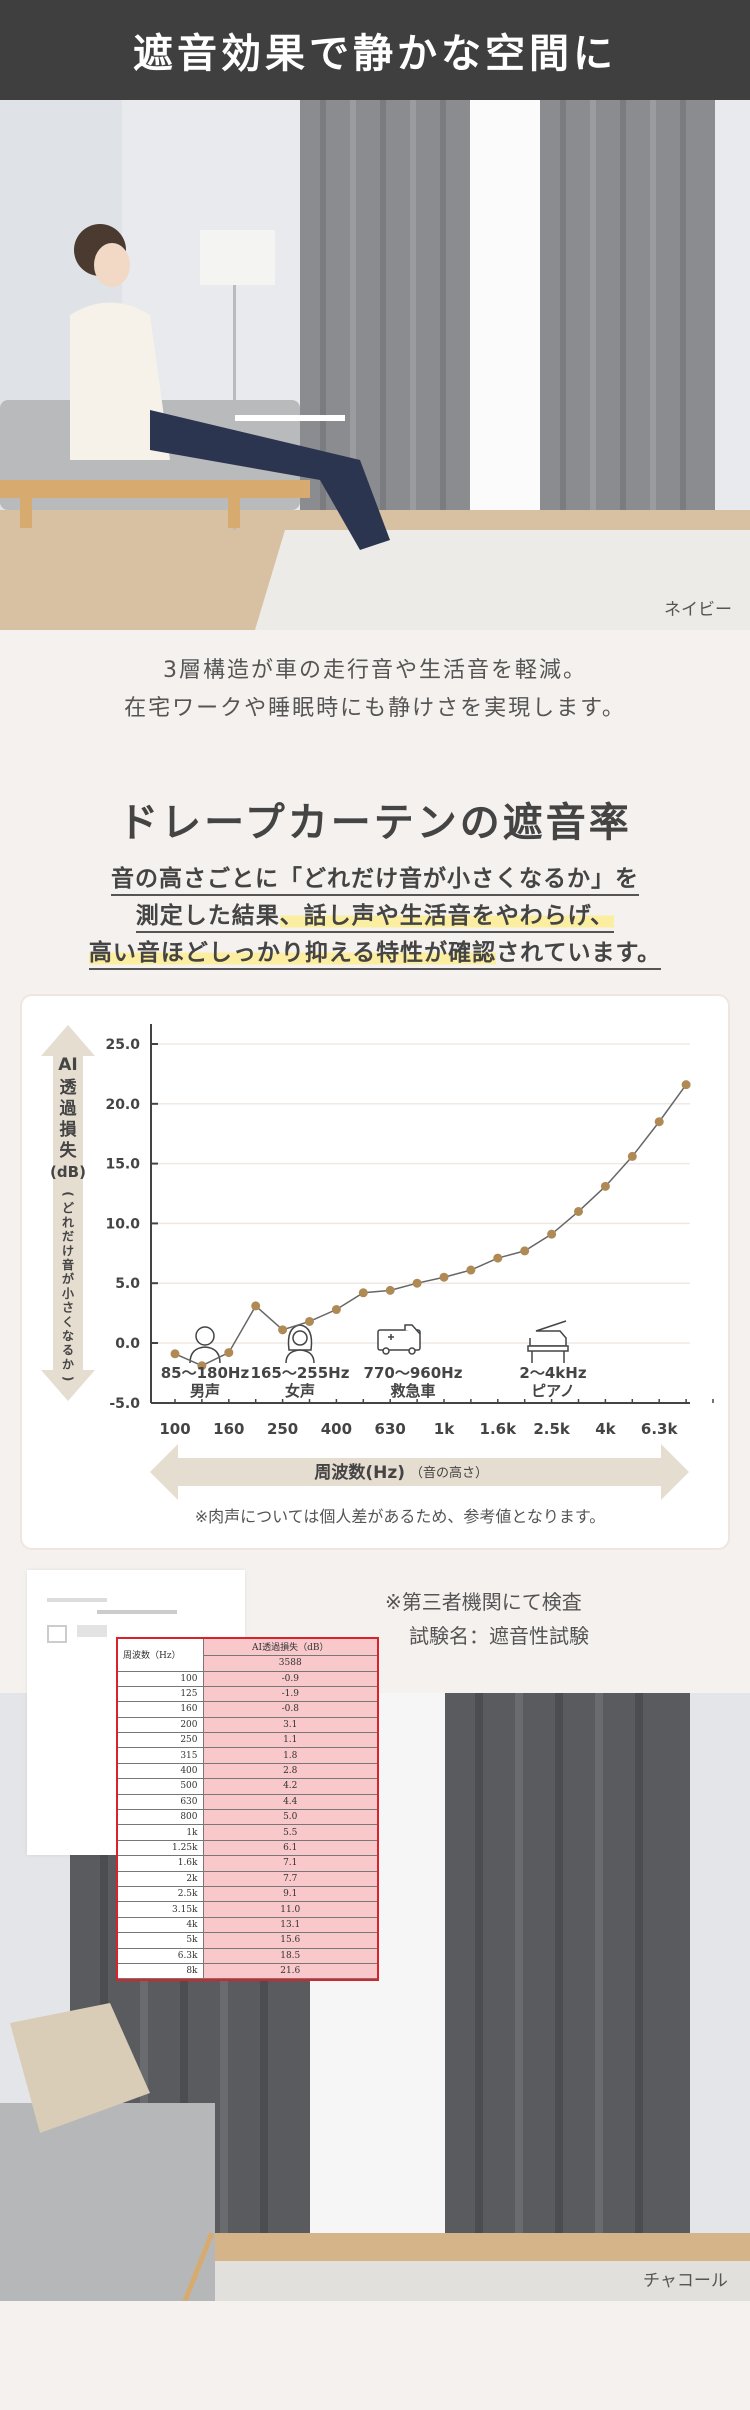  I want to click on intro-line-2: 在宅ワークや睡眠時にも静けさを実現します。, so click(375, 708).